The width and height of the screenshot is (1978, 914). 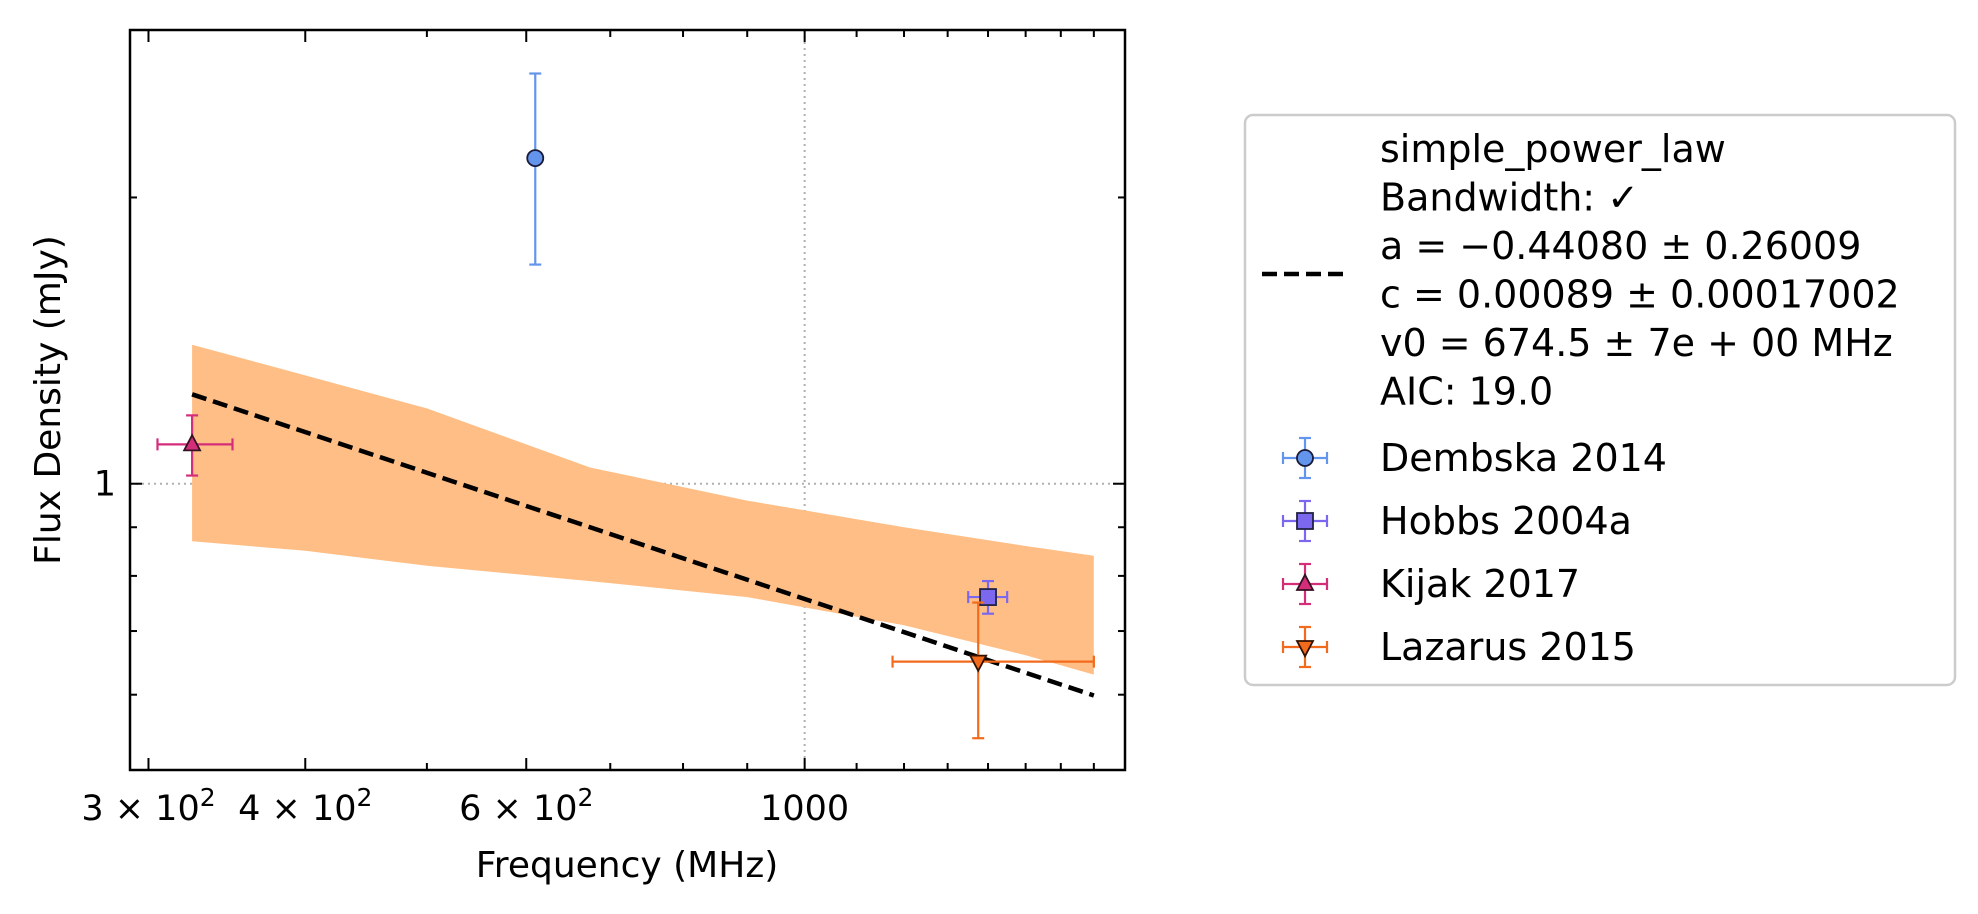 I want to click on y-axis-label: Flux Density (mJy), so click(x=48, y=400).